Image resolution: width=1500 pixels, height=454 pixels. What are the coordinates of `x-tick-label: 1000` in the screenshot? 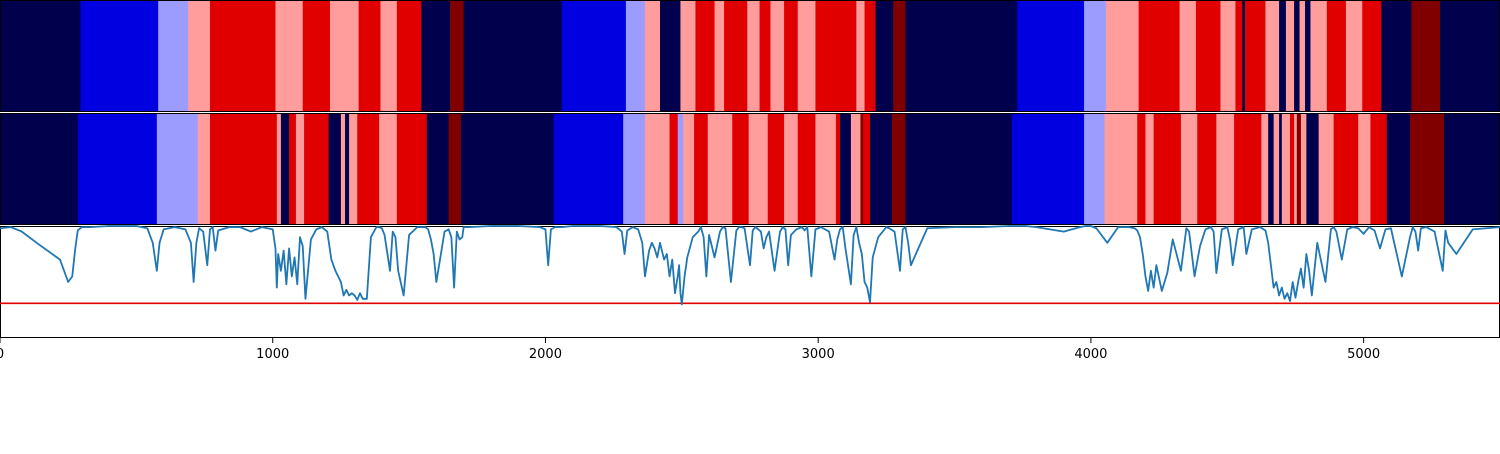 It's located at (272, 354).